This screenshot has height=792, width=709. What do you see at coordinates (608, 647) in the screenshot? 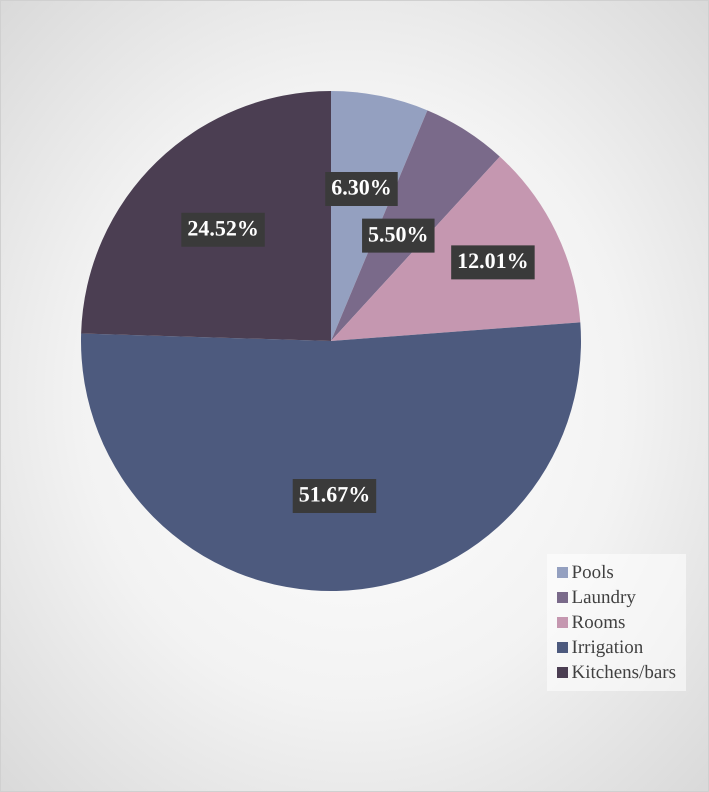
I see `legend-label: Irrigation` at bounding box center [608, 647].